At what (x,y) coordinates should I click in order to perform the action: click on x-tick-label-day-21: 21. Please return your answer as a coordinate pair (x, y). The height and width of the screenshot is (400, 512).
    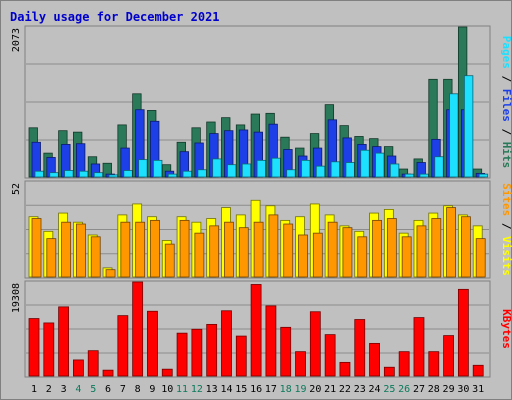
    Looking at the image, I should click on (330, 389).